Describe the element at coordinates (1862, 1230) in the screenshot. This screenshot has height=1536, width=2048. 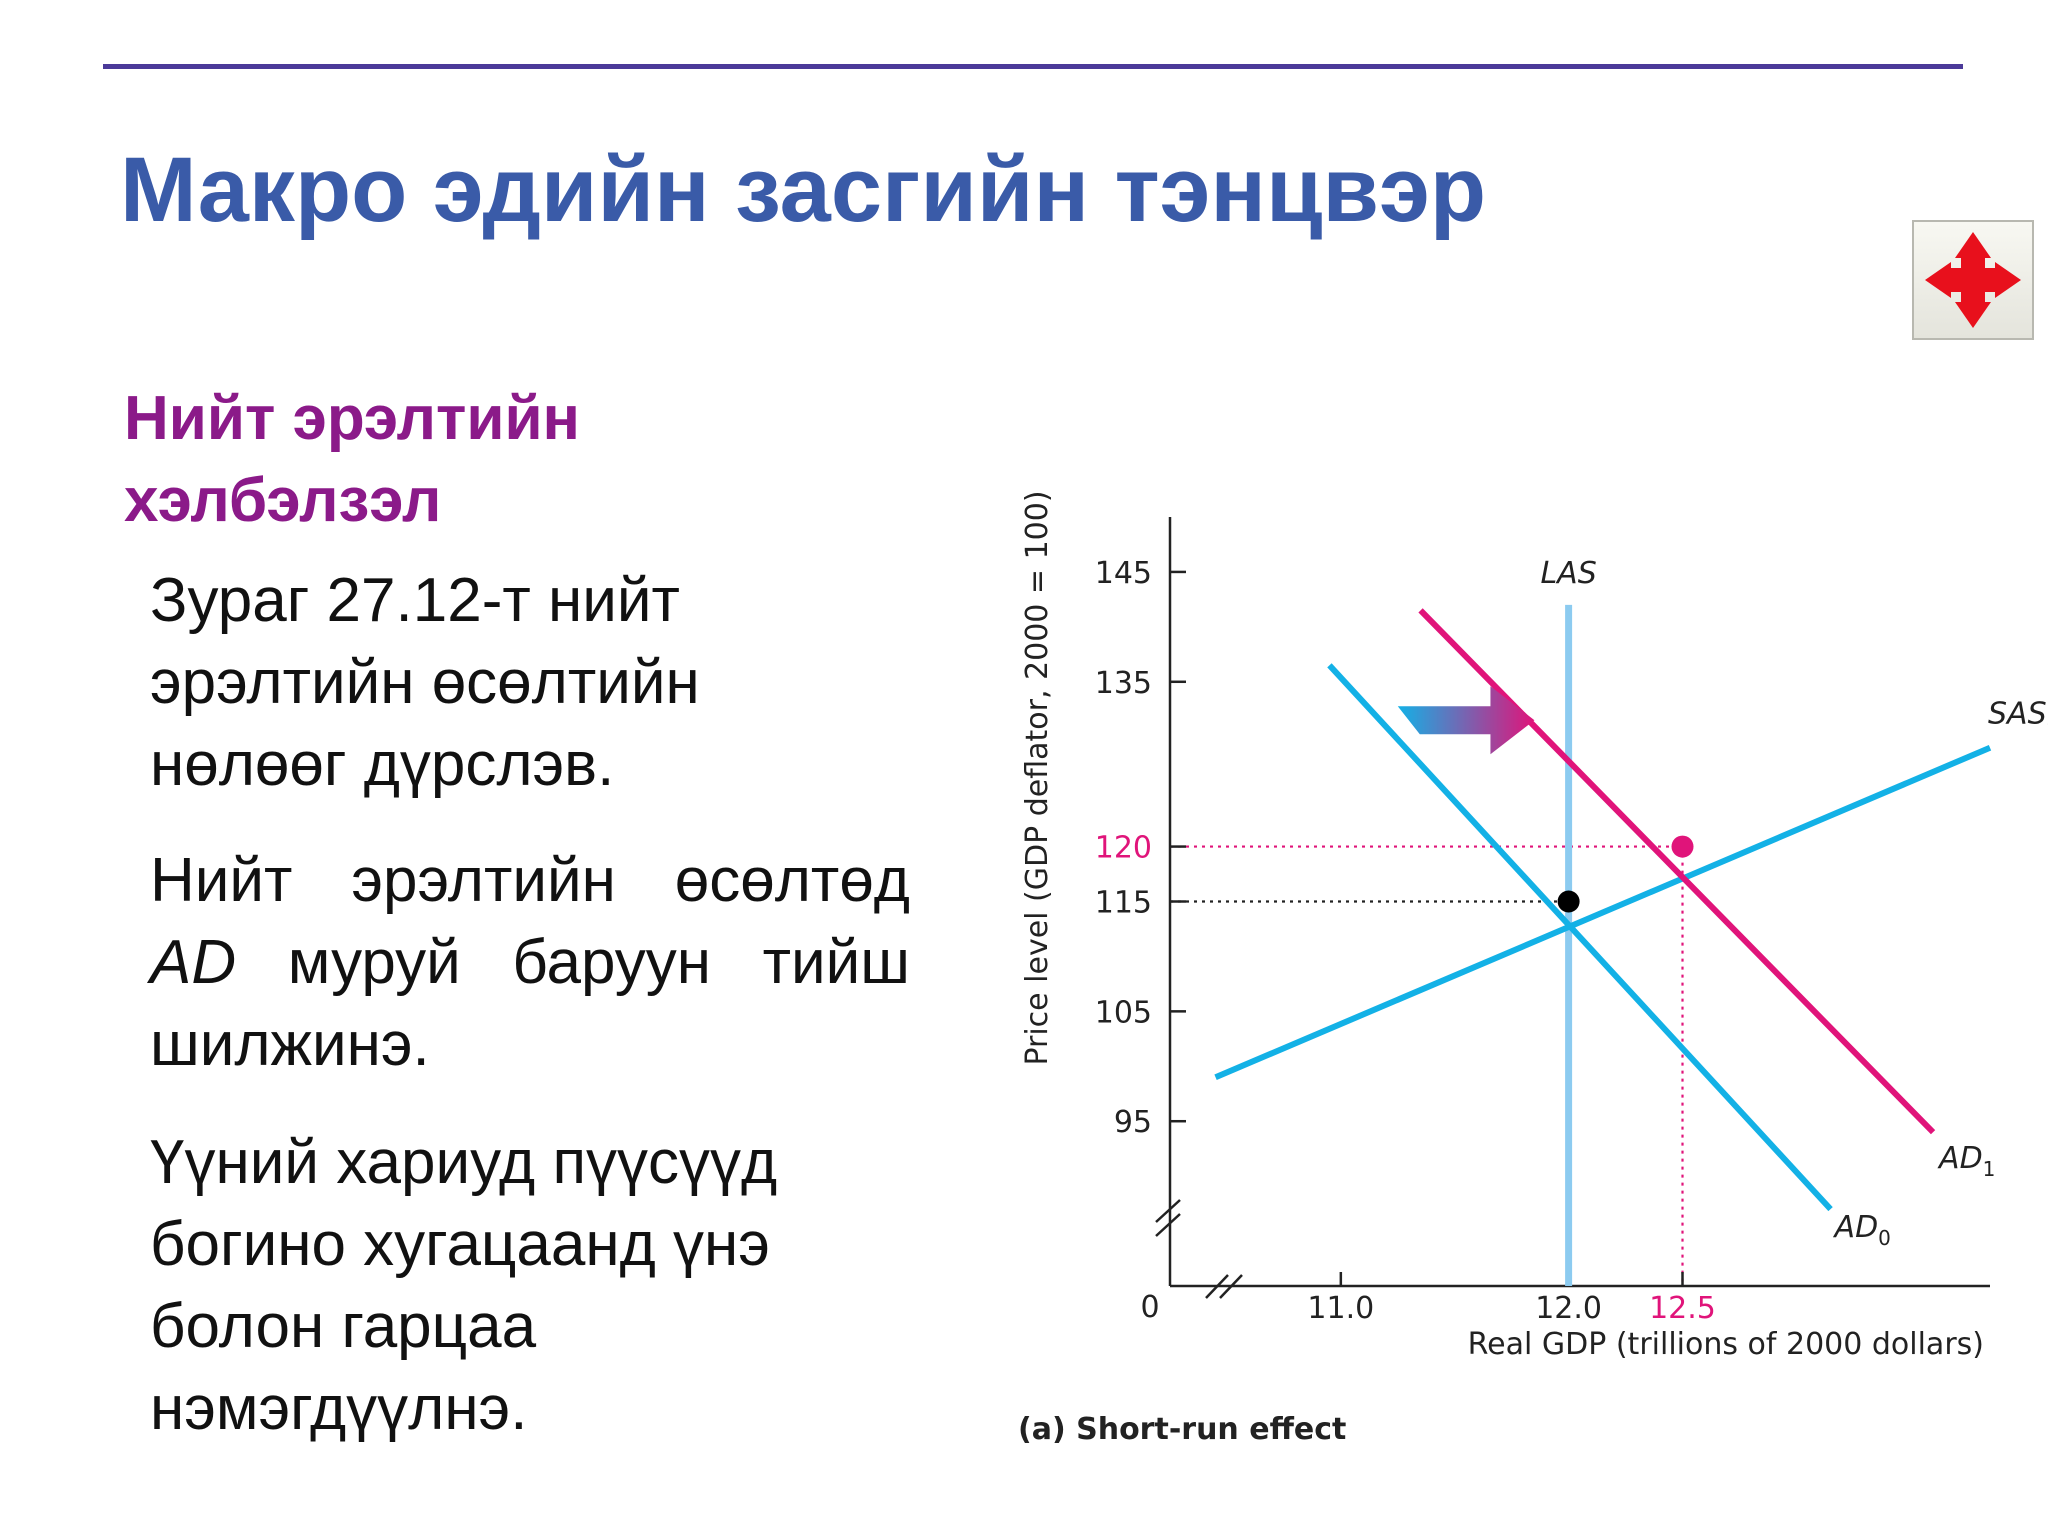
I see `curve-label-ad0: AD0` at that location.